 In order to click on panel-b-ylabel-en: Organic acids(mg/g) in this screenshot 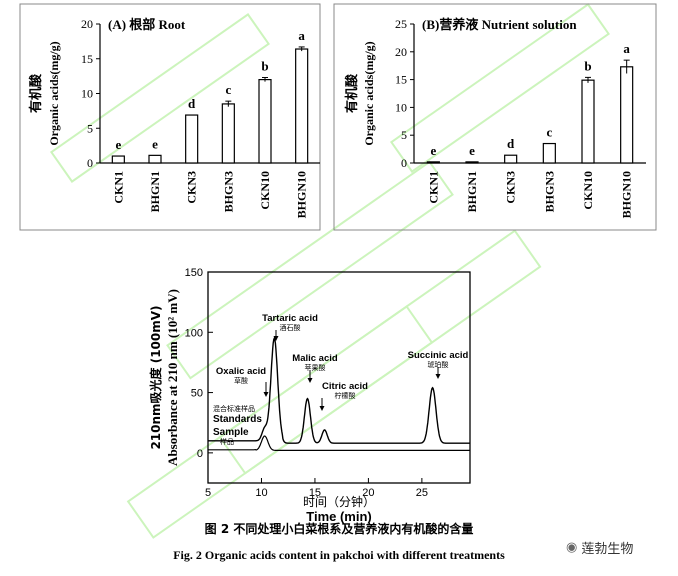, I will do `click(369, 93)`.